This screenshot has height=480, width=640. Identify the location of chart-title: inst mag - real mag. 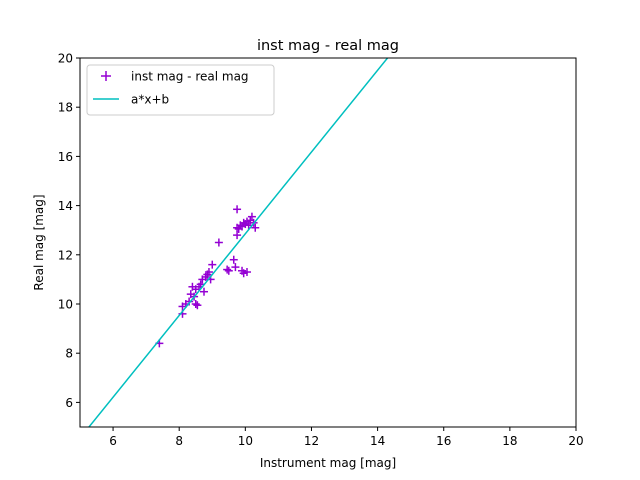
(328, 46).